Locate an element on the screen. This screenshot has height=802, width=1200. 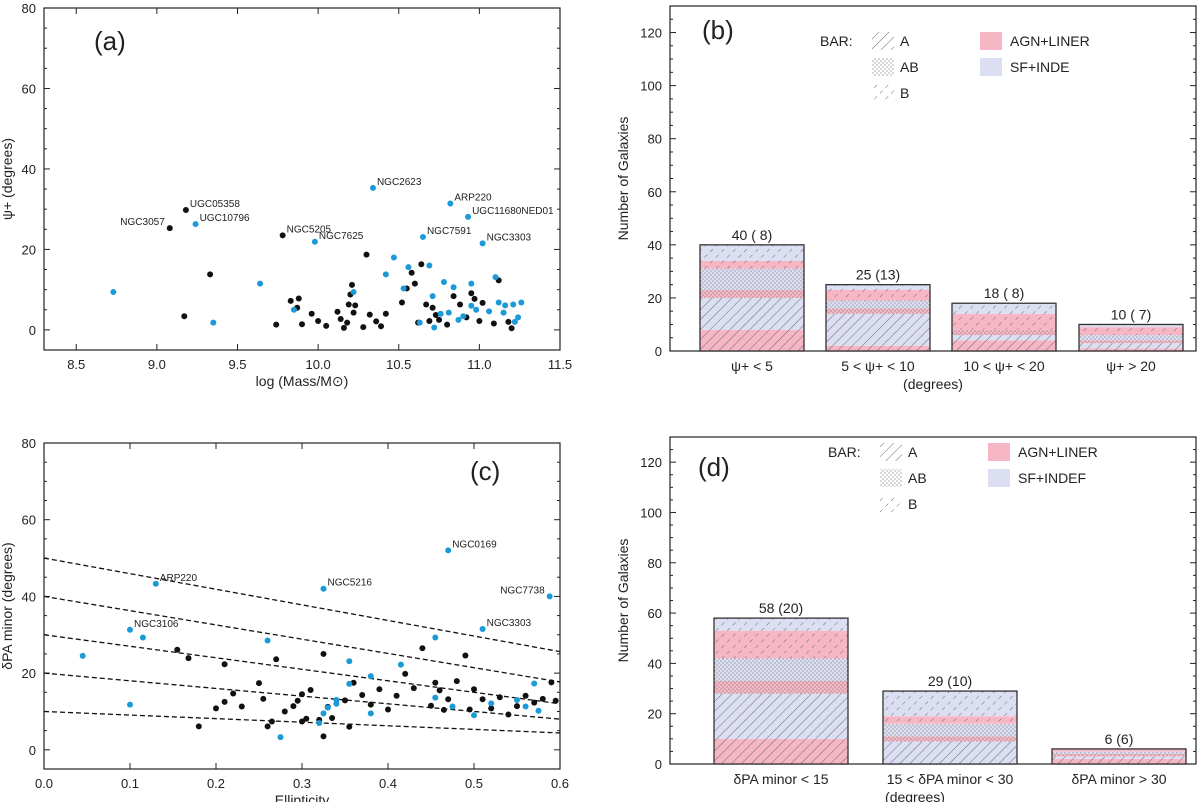
x-tick-label: 9.0 is located at coordinates (157, 364).